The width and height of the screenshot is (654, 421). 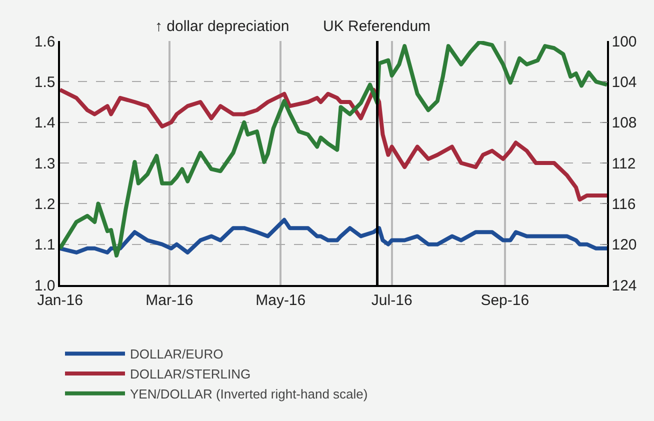 What do you see at coordinates (45, 163) in the screenshot?
I see `y-tick-label: 1.3` at bounding box center [45, 163].